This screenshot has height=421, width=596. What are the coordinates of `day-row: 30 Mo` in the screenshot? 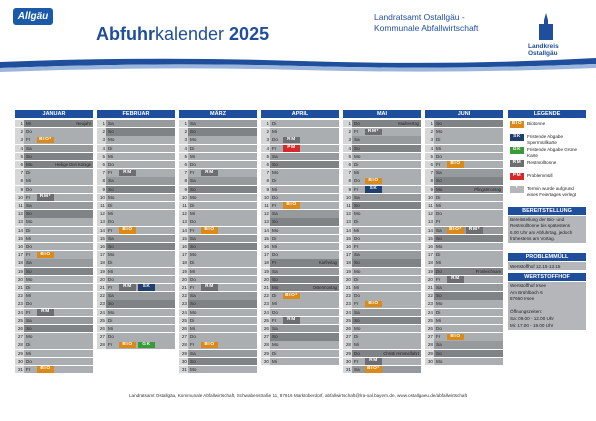 It's located at (464, 361).